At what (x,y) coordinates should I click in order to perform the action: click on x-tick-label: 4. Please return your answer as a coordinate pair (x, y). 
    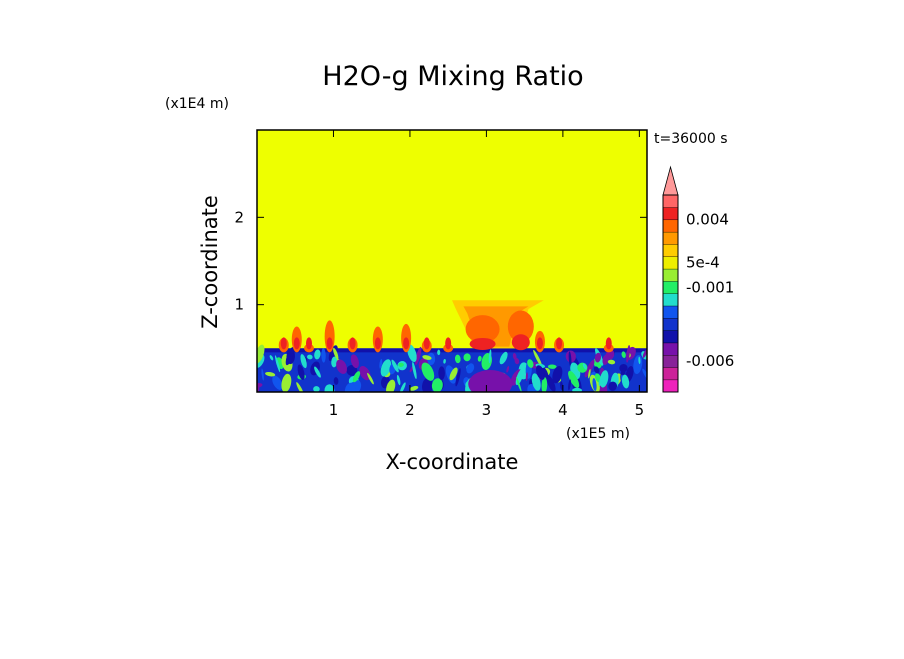
    Looking at the image, I should click on (563, 410).